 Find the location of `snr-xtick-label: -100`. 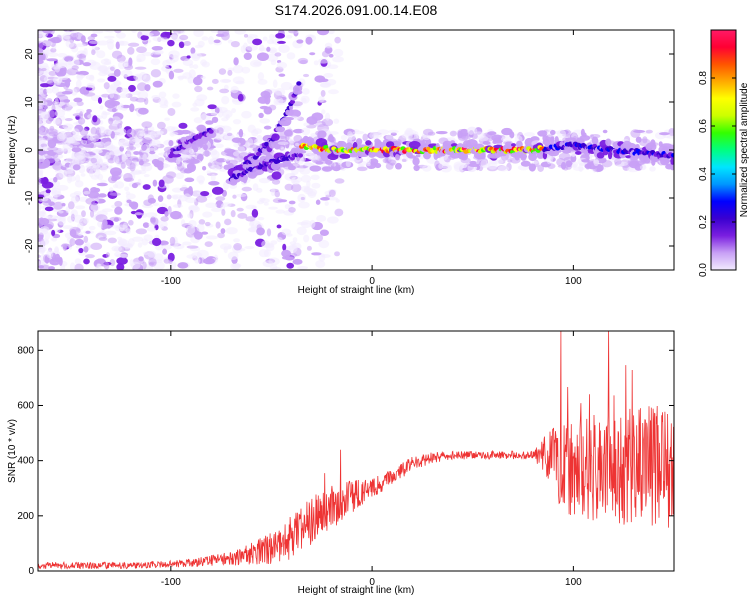

snr-xtick-label: -100 is located at coordinates (171, 582).